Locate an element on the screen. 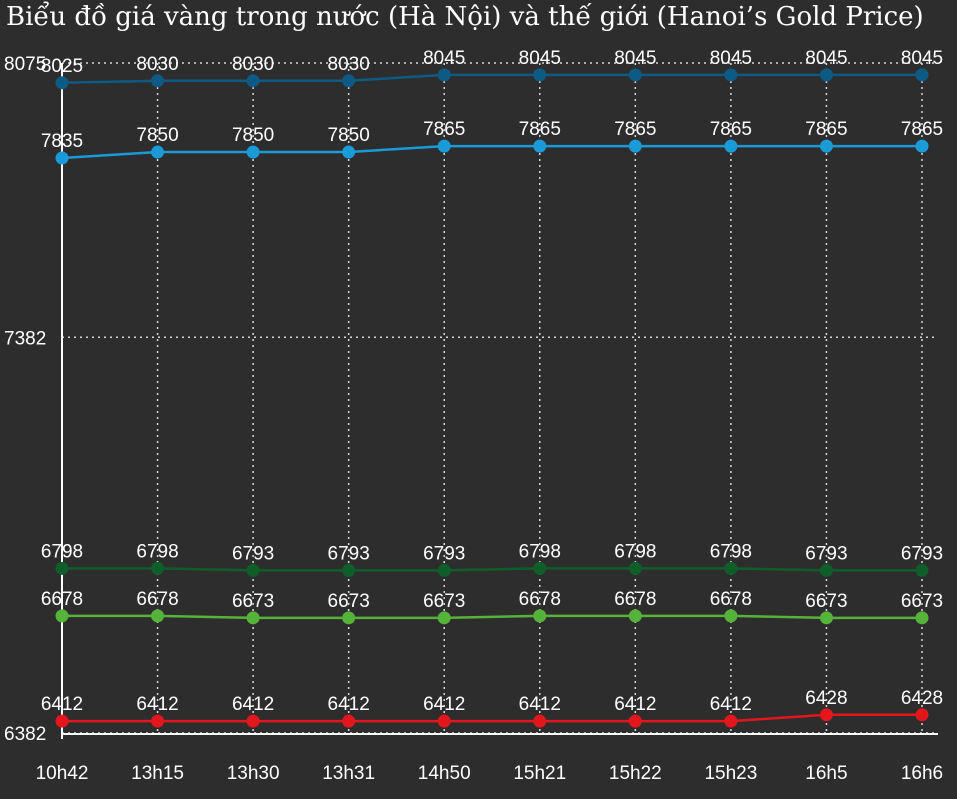  x-tick-label: 15h21 is located at coordinates (539, 773).